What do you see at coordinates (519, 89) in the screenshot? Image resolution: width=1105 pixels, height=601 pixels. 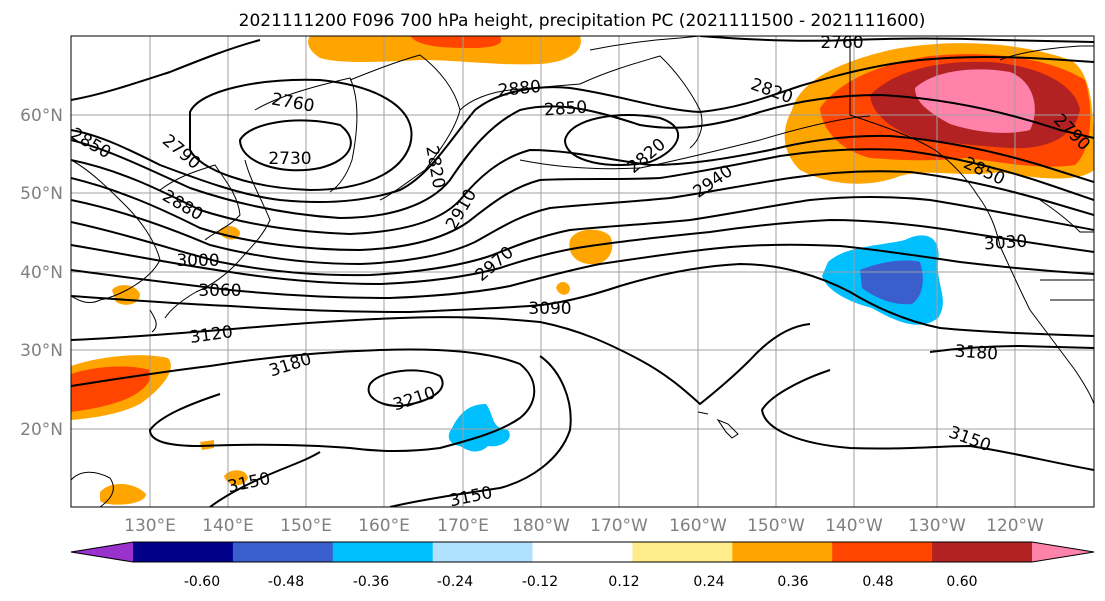 I see `contour-label: 2880` at bounding box center [519, 89].